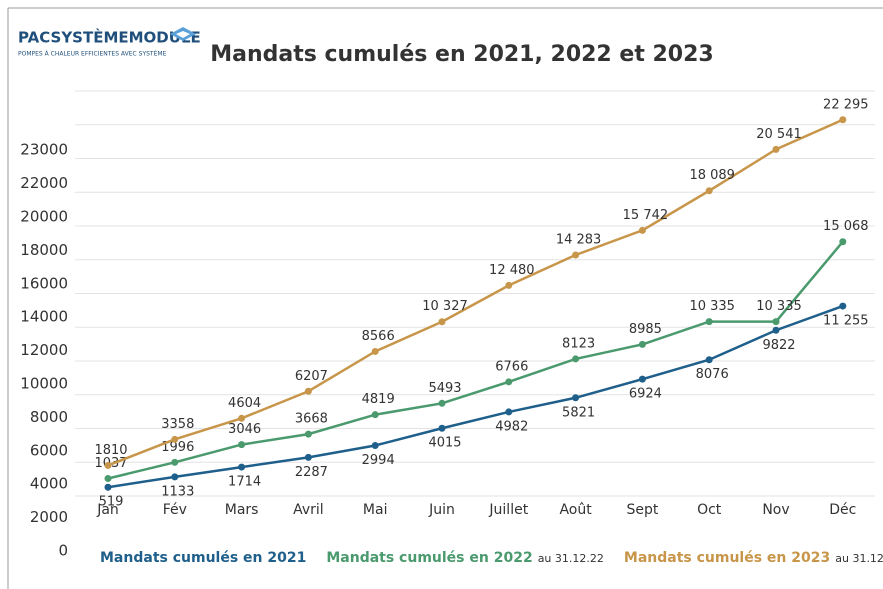 This screenshot has width=883, height=589. Describe the element at coordinates (846, 104) in the screenshot. I see `data-label: 22 295` at that location.